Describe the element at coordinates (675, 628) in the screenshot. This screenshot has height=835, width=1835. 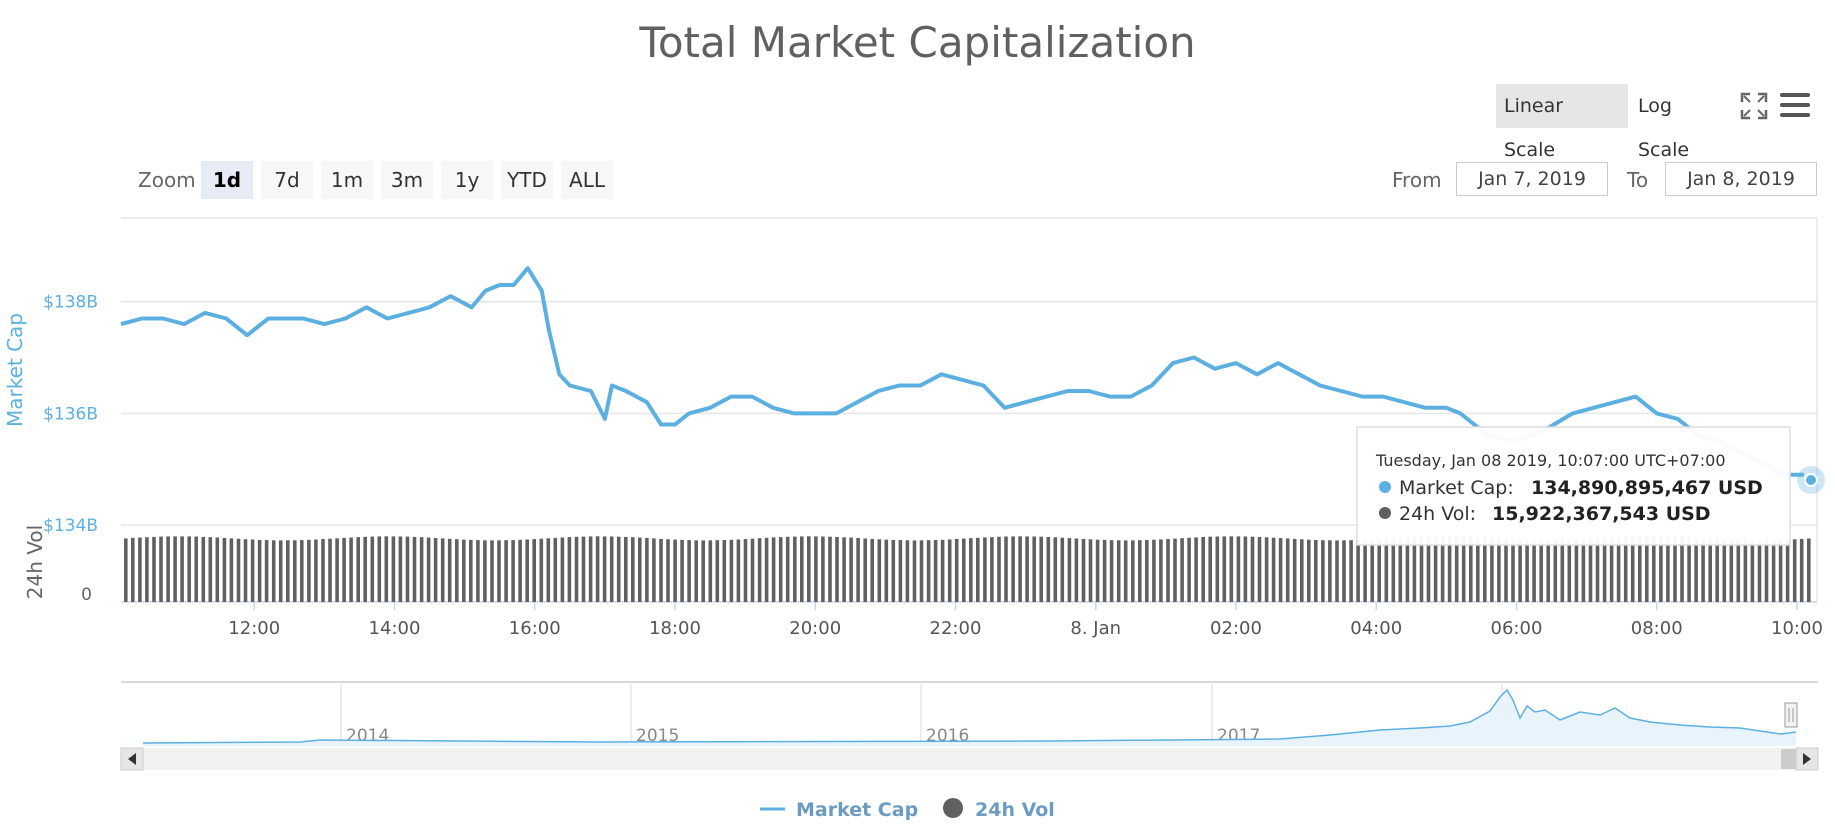
I see `x-tick-label: 18:00` at that location.